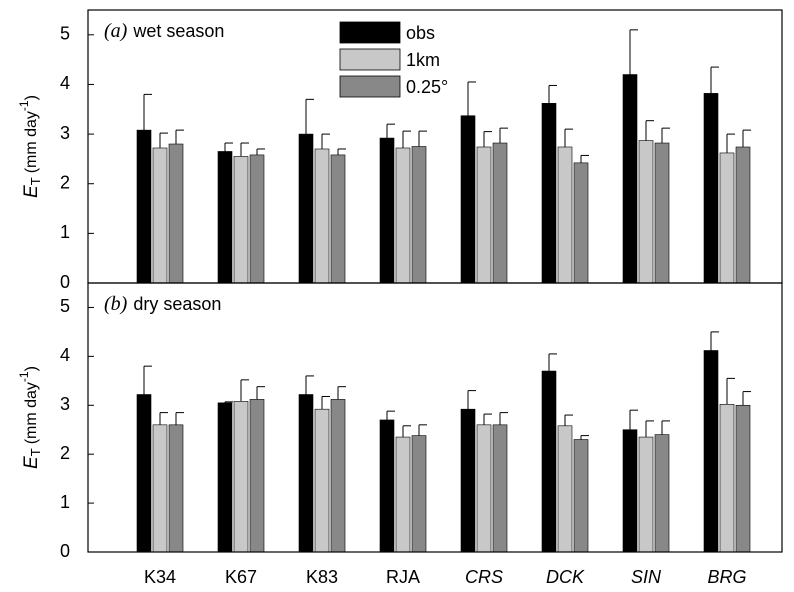 The image size is (794, 592). Describe the element at coordinates (116, 31) in the screenshot. I see `panel-letter: (a)` at that location.